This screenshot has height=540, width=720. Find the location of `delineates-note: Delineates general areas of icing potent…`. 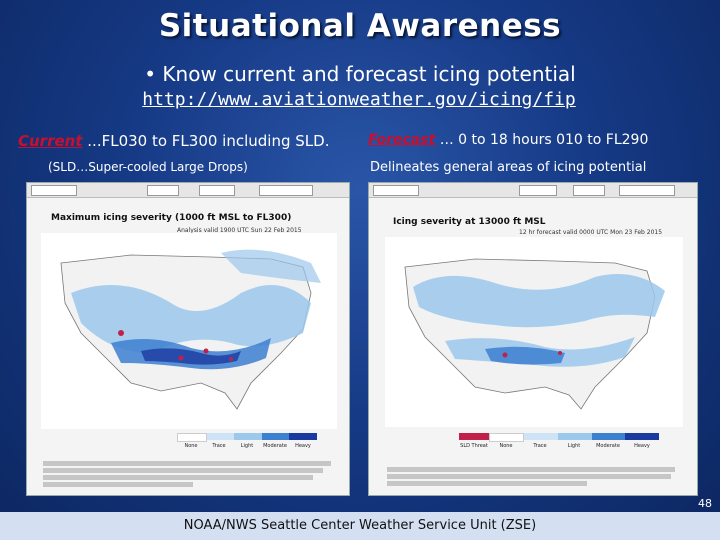

delineates-note: Delineates general areas of icing potent… is located at coordinates (508, 167).